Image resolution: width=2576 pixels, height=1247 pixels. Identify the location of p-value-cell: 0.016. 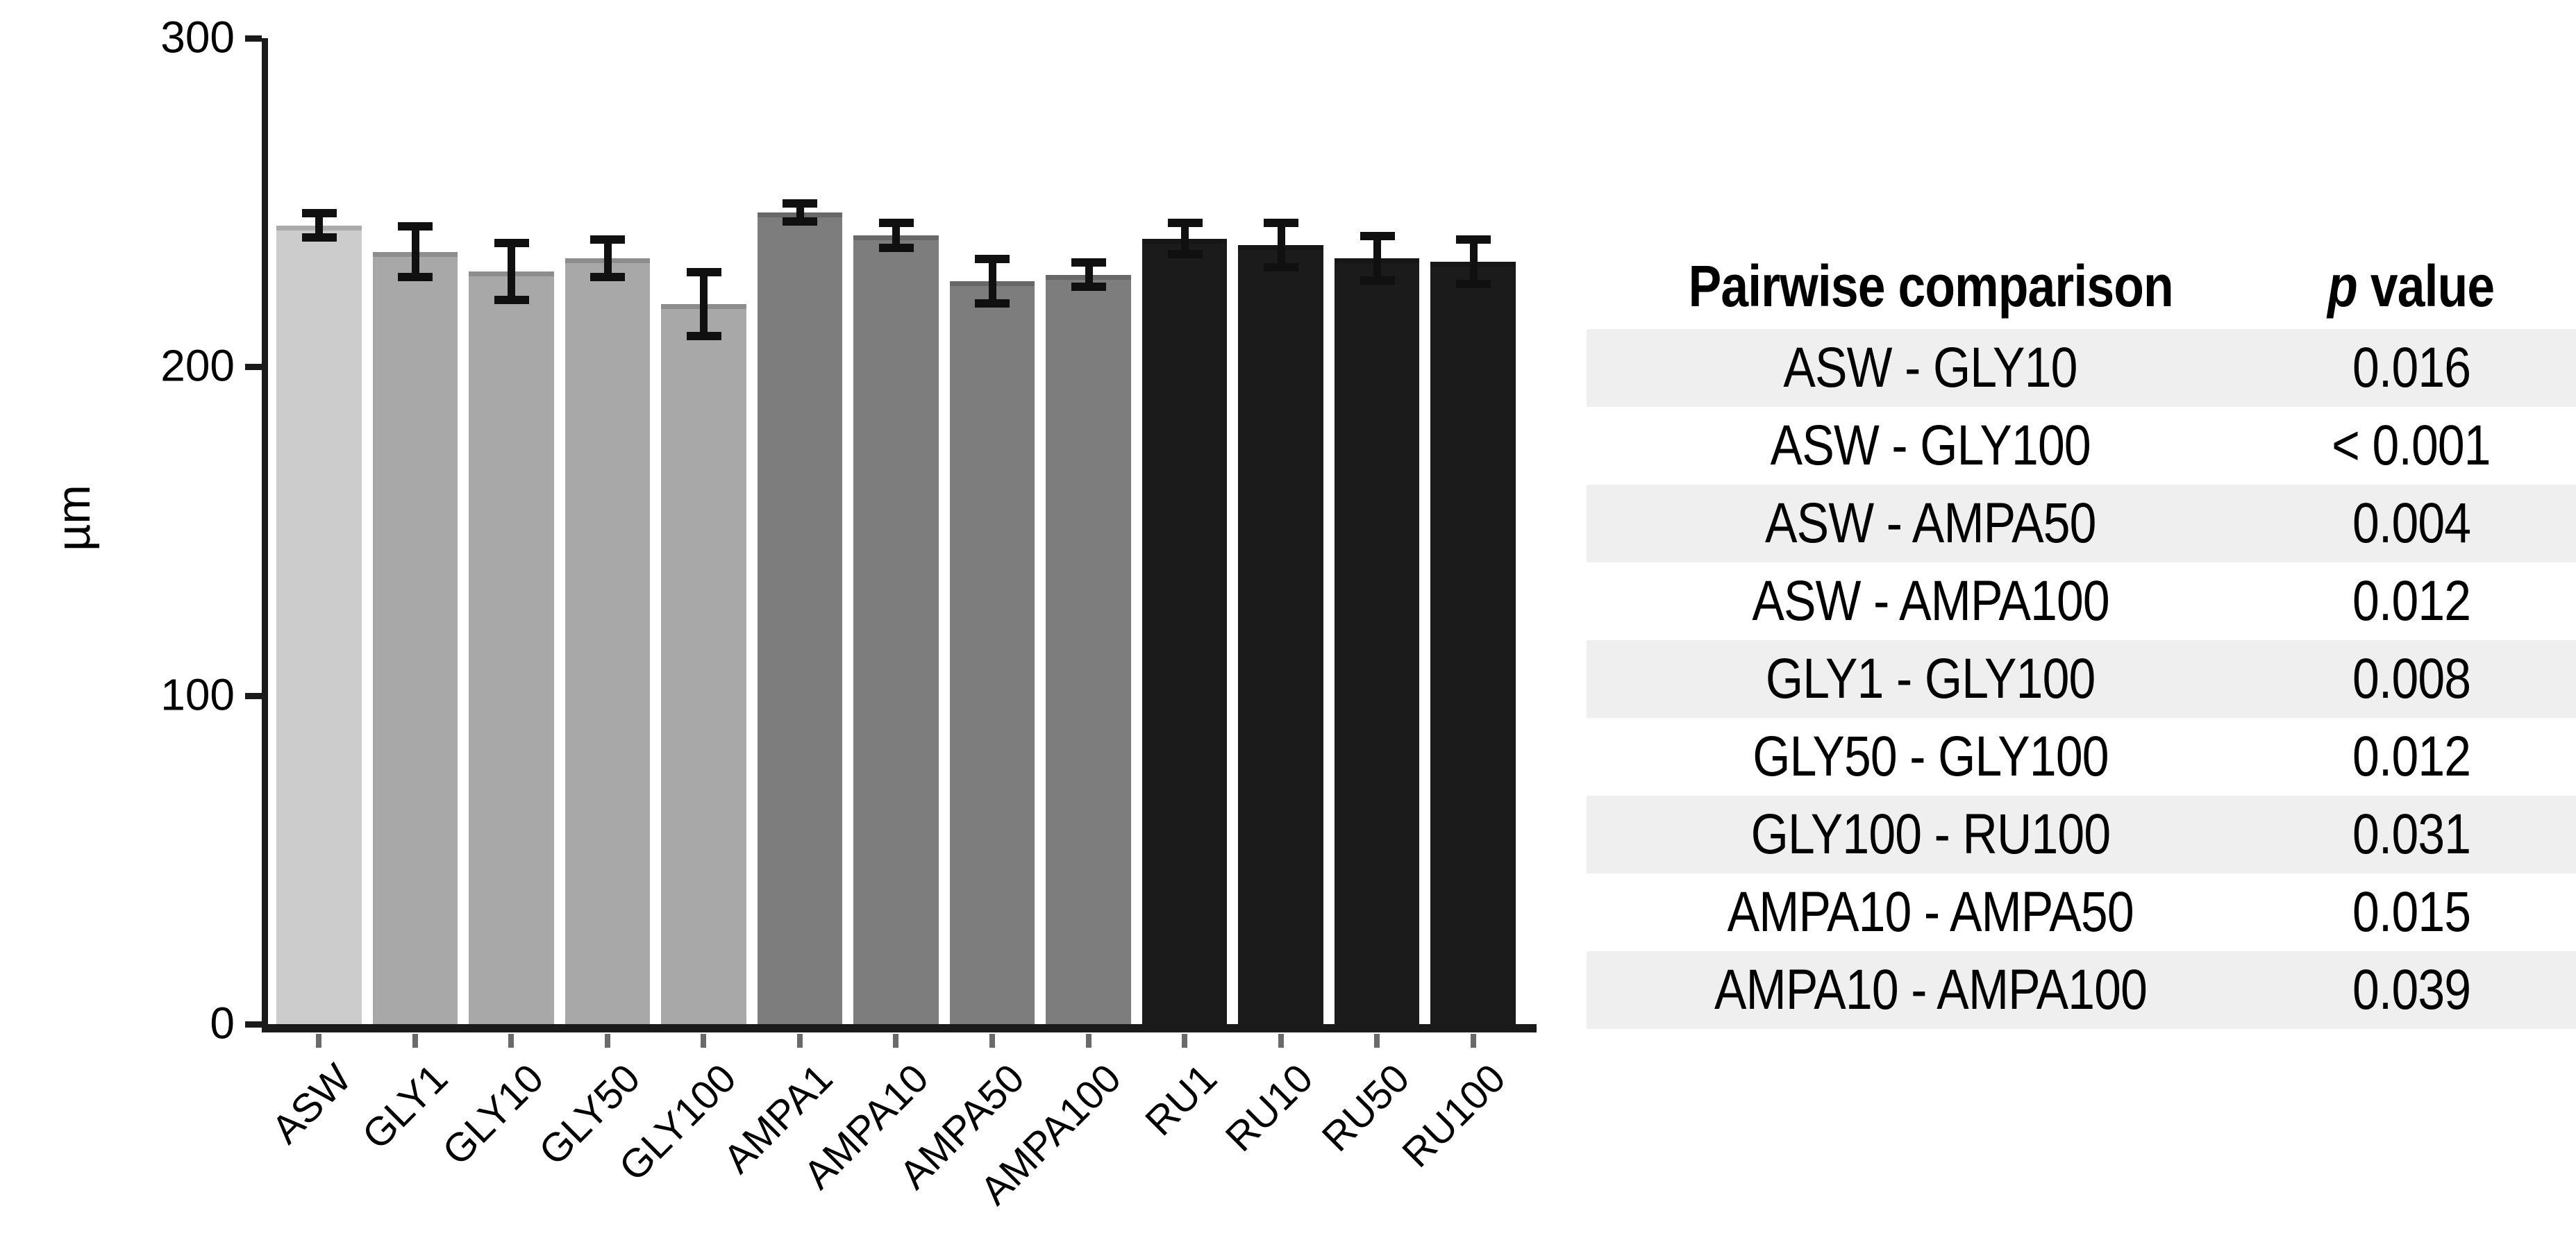
(2425, 368).